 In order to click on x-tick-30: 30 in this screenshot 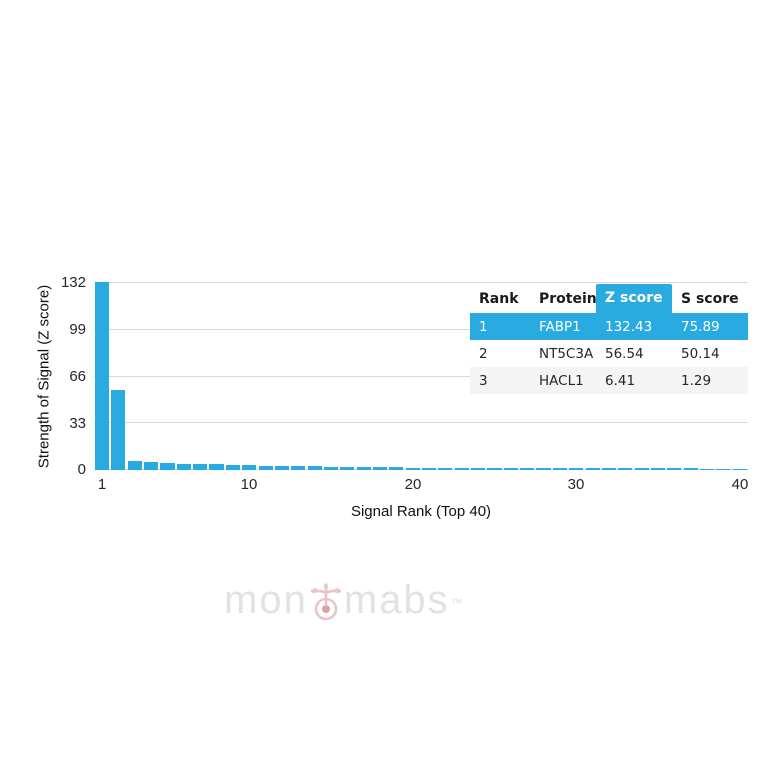, I will do `click(576, 484)`.